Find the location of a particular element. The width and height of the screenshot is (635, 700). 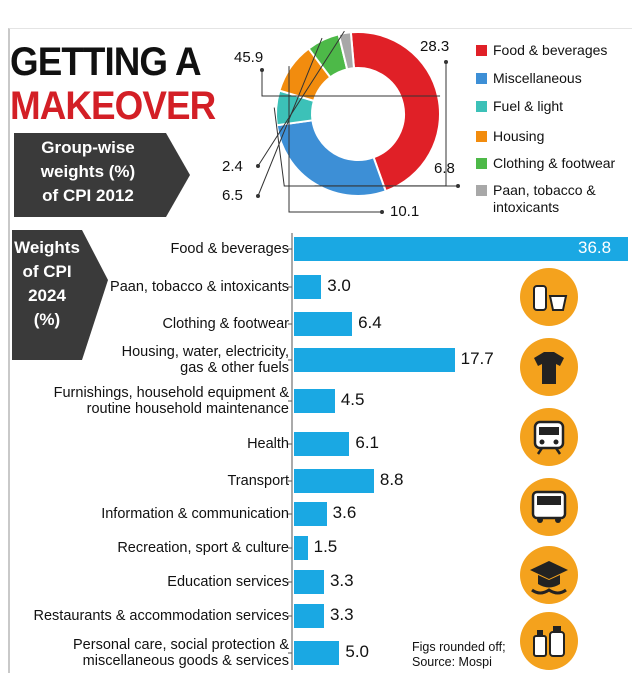

donut-leader-dot-food is located at coordinates (262, 70).